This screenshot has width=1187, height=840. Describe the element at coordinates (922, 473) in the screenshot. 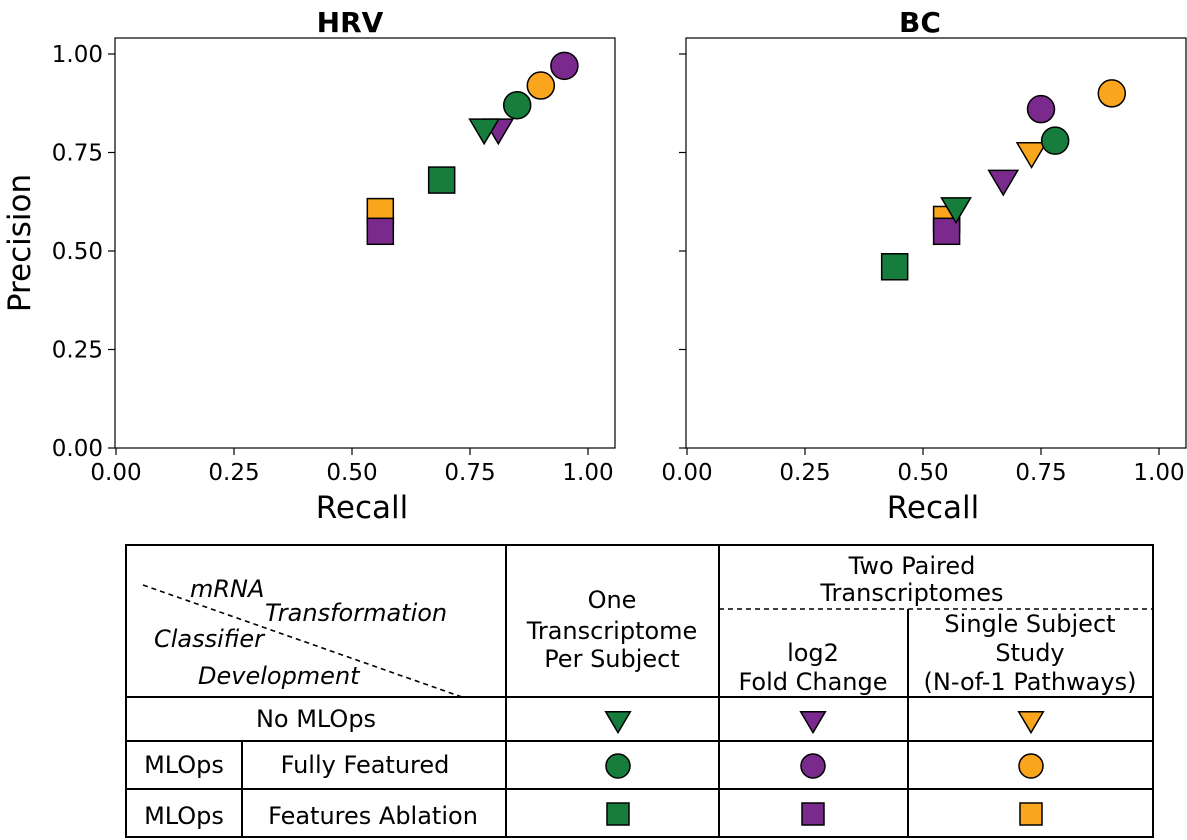

I see `bc-xtick-label: 0.50` at that location.